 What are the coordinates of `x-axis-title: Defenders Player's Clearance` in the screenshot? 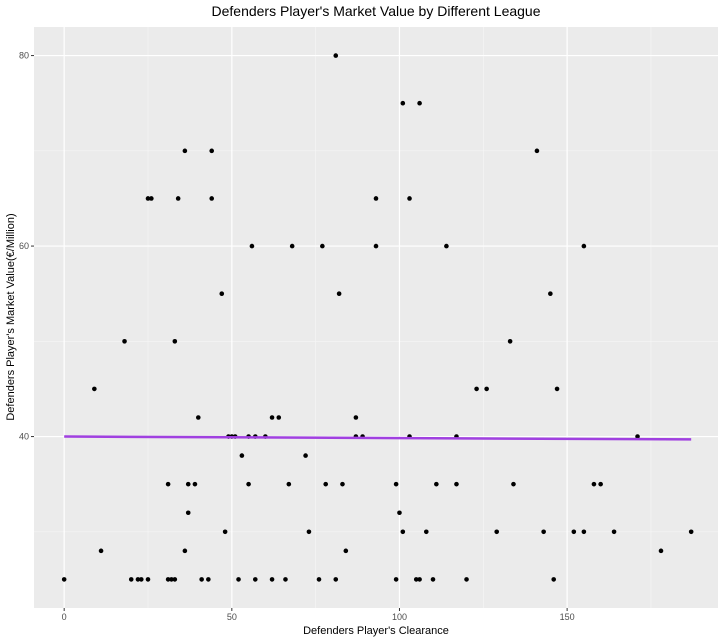 It's located at (376, 631).